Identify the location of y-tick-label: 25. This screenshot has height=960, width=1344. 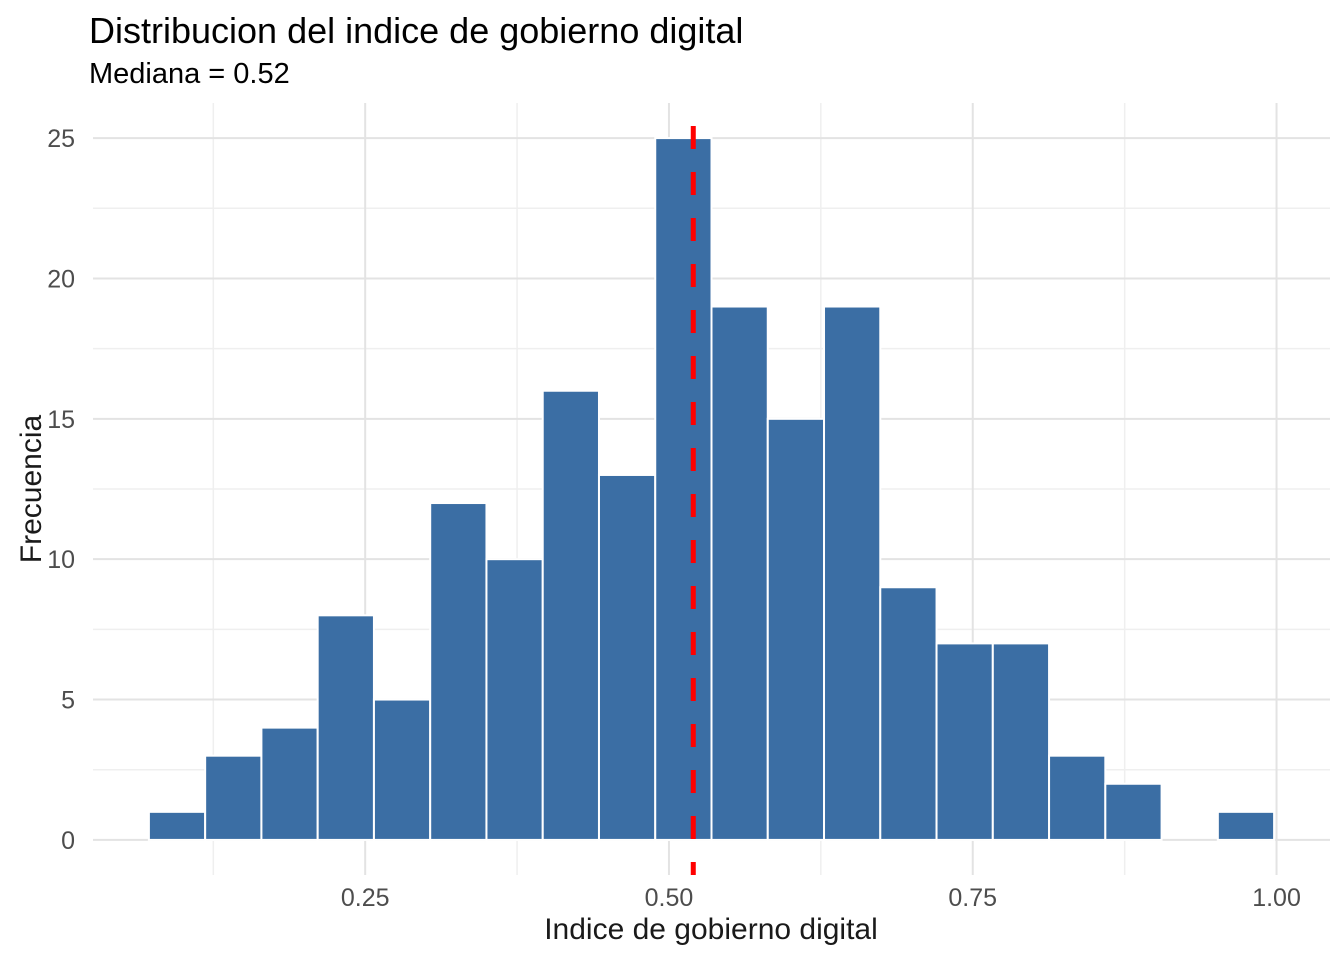
(61, 139).